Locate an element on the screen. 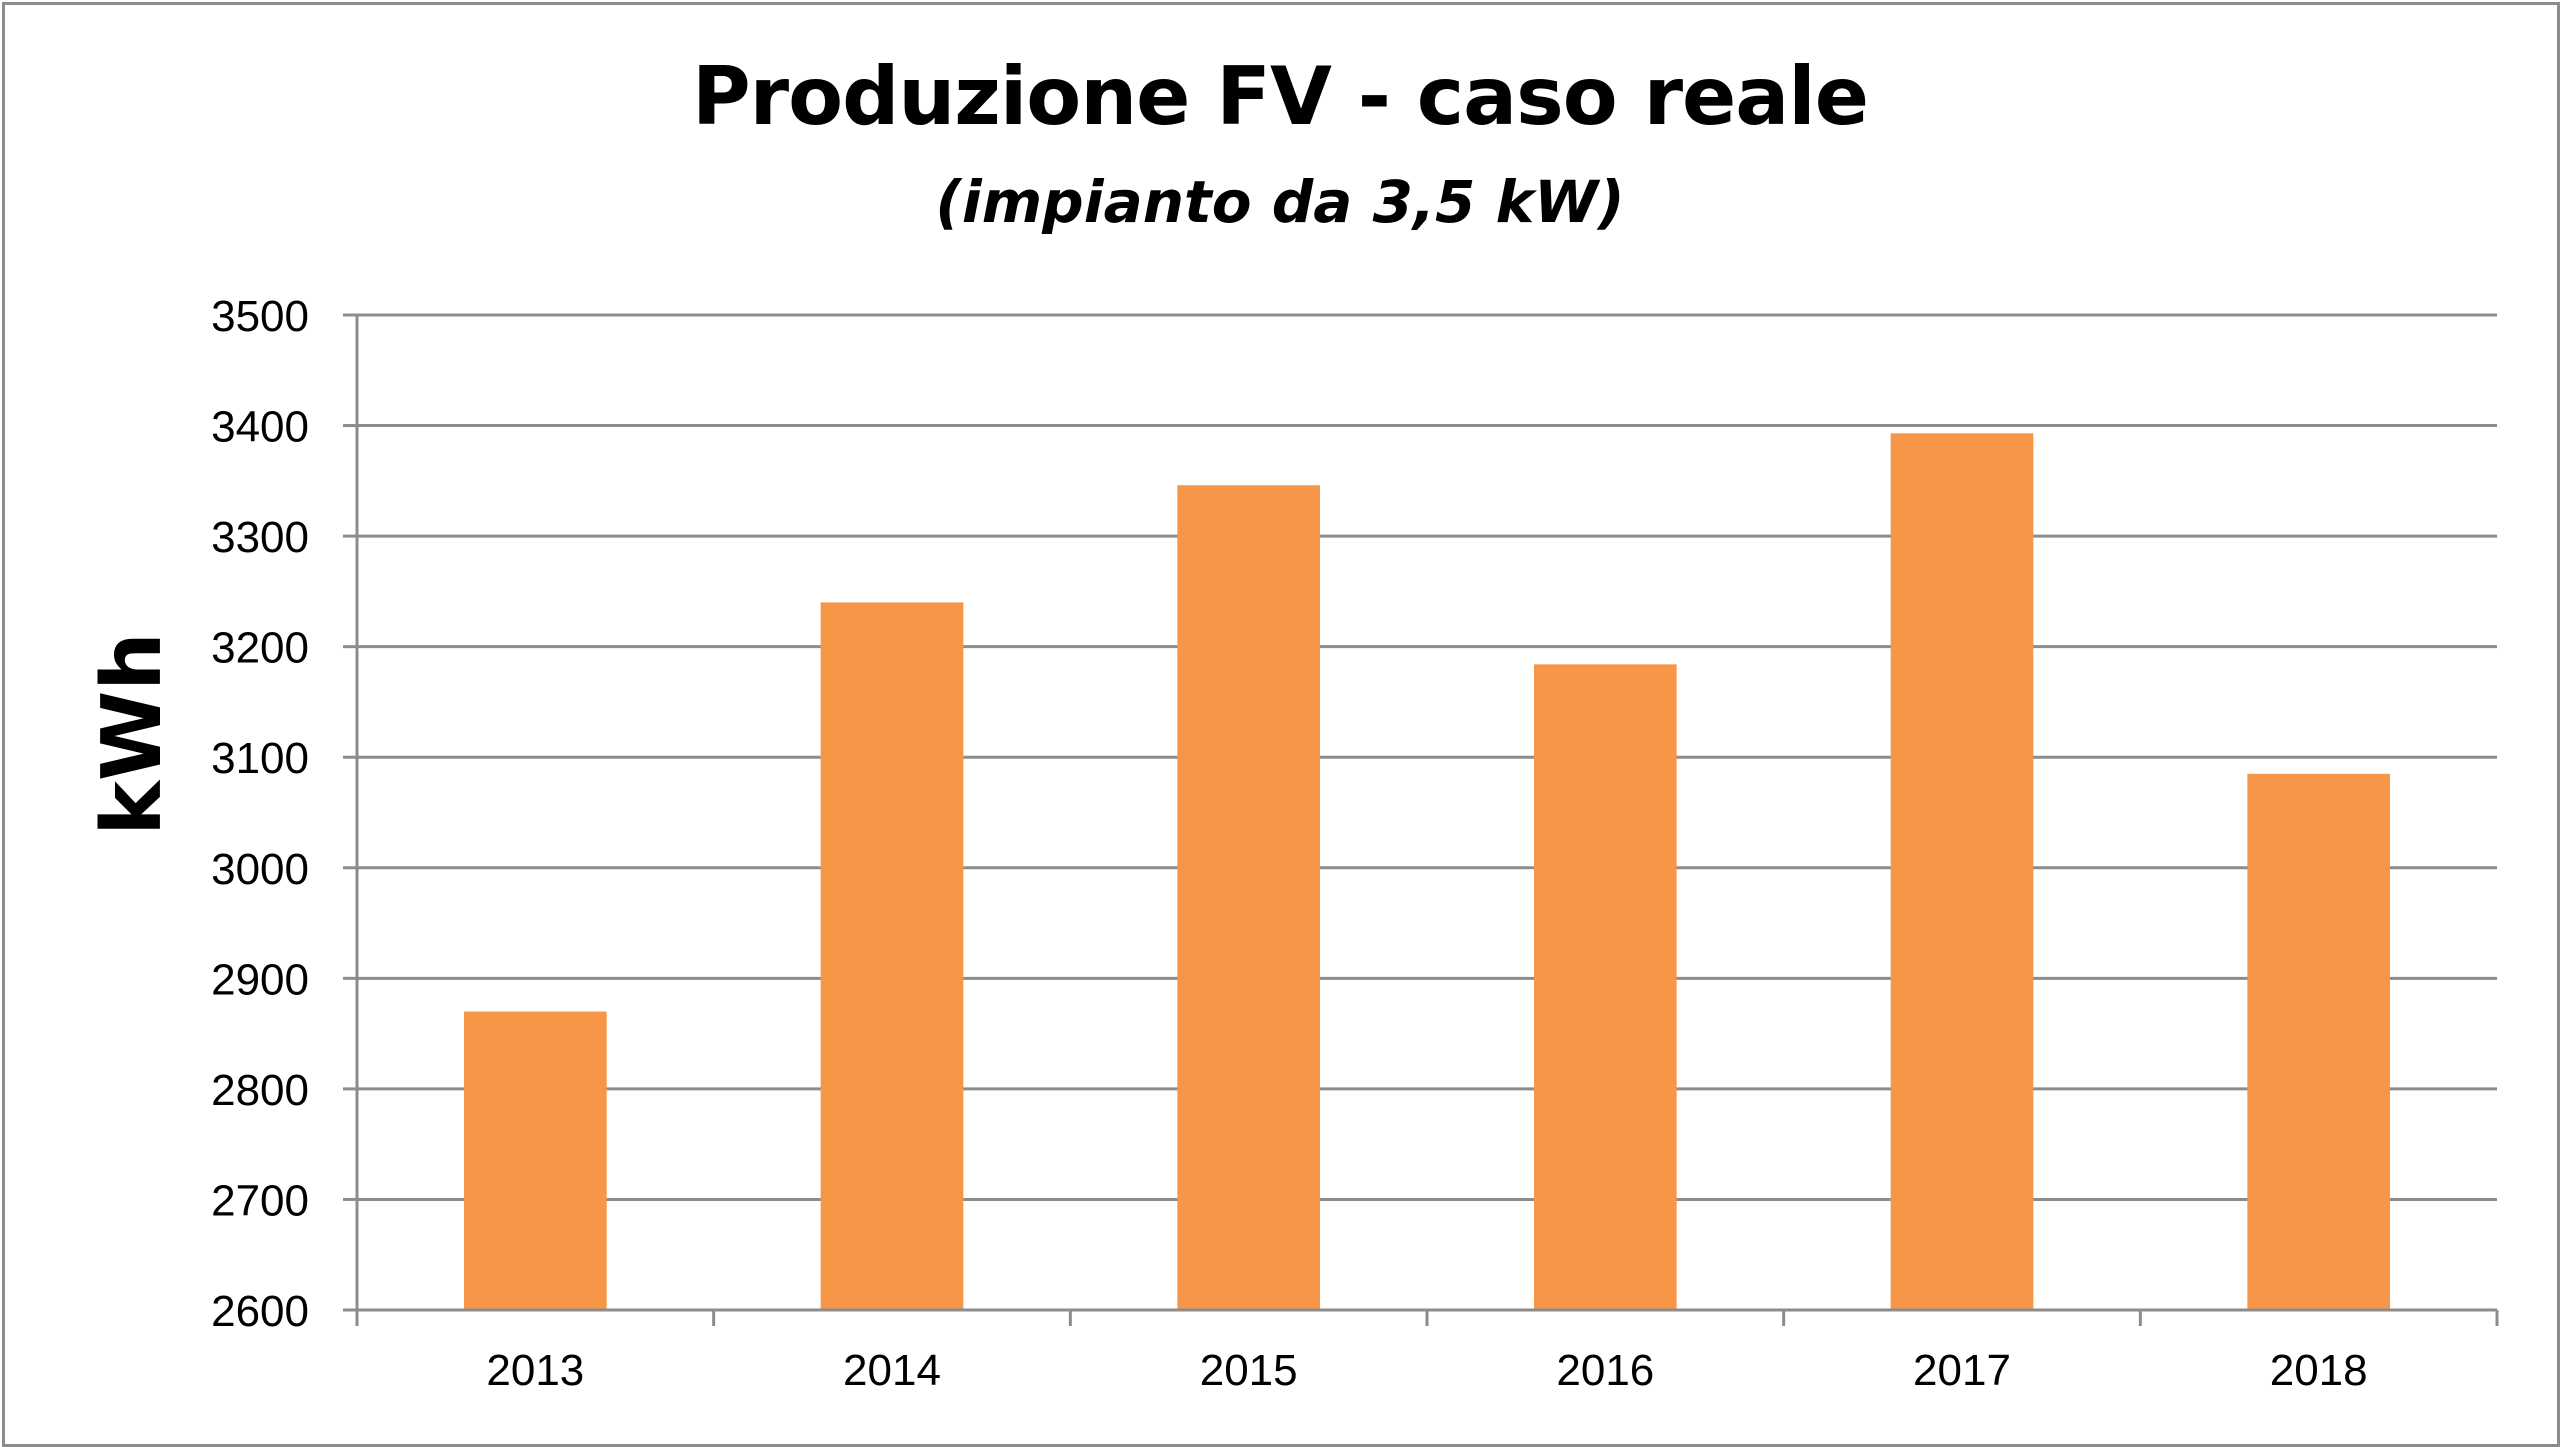 The height and width of the screenshot is (1447, 2560). bar-2018 is located at coordinates (2318, 1041).